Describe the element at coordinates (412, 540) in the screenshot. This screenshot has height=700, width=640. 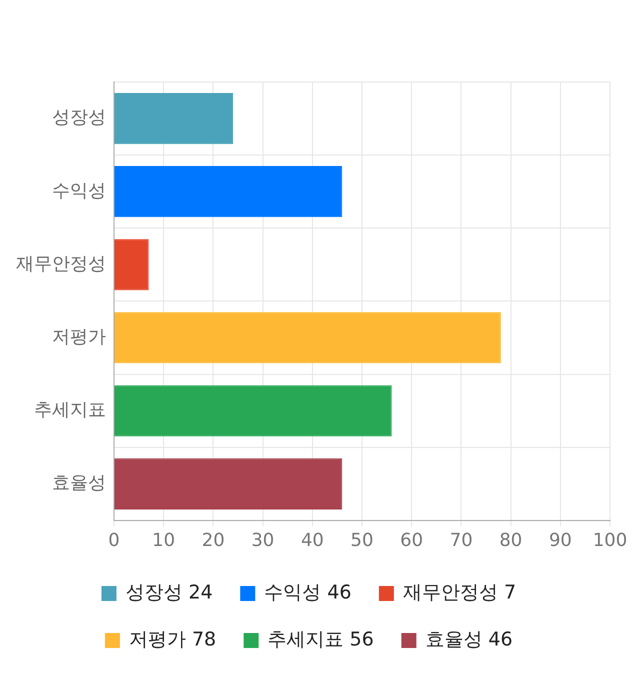
I see `x-tick-label: 60` at that location.